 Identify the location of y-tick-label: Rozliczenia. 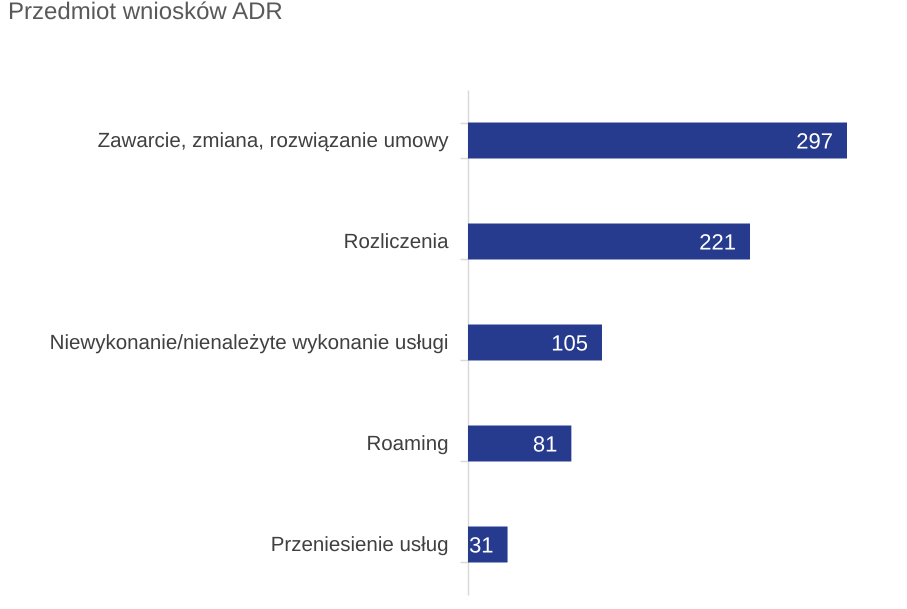
(397, 241).